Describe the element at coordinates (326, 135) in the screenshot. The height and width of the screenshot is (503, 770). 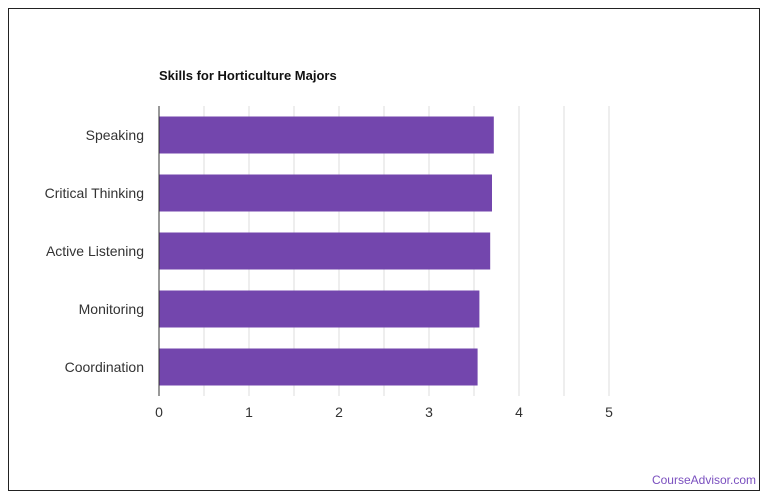
I see `bar-speaking` at that location.